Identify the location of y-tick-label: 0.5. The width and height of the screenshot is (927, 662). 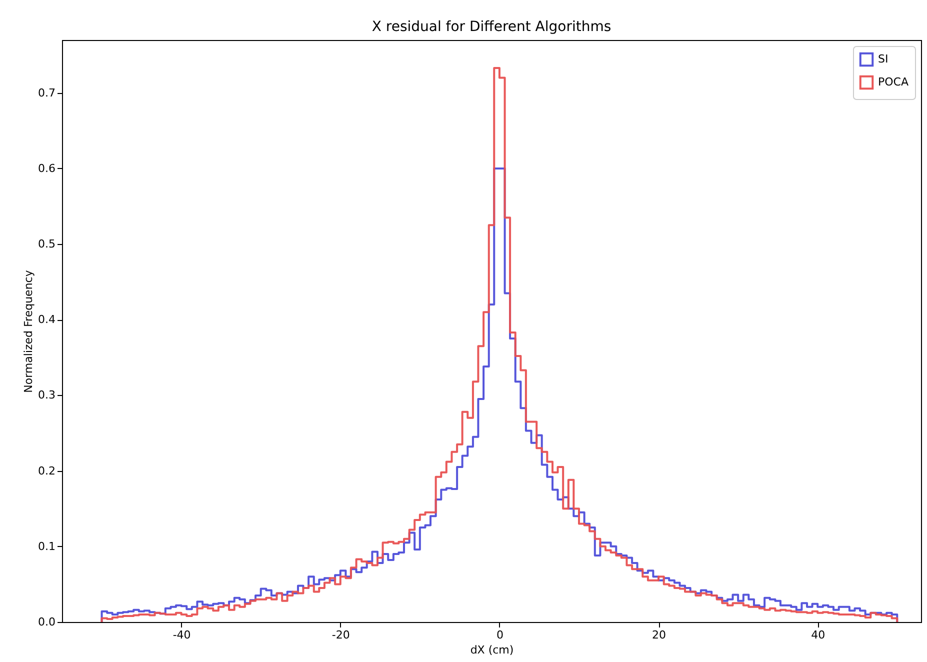
(47, 244).